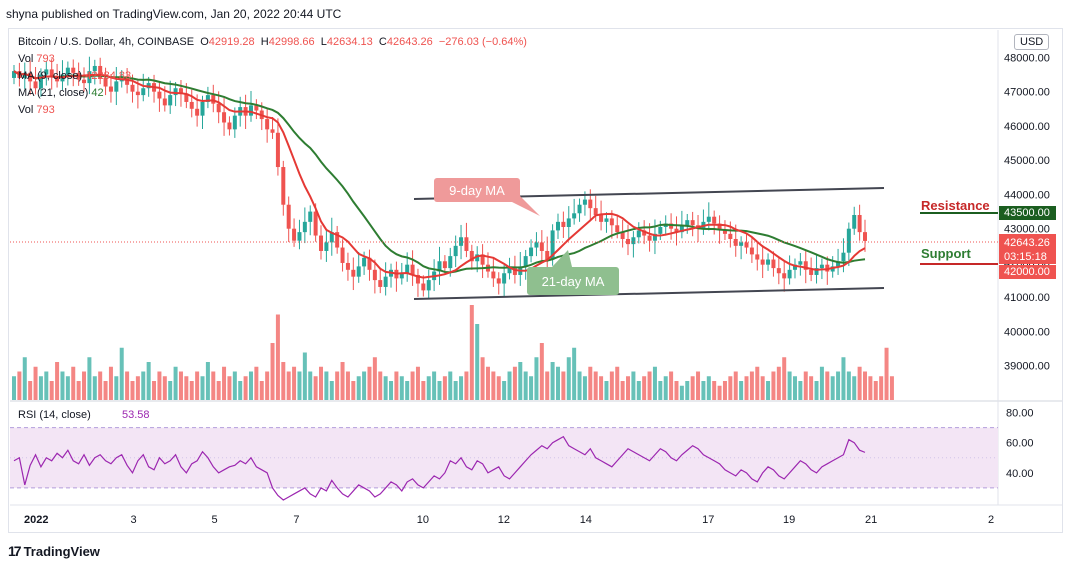 This screenshot has height=568, width=1071. I want to click on ma21-tag-pointer, so click(562, 258).